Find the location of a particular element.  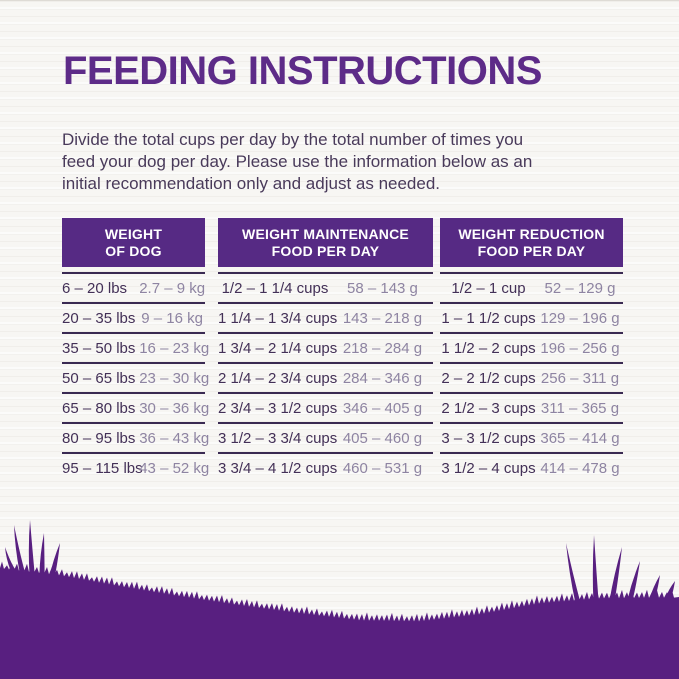

table-row: 3 – 3 1/2 cups 365 – 414 g is located at coordinates (531, 437).